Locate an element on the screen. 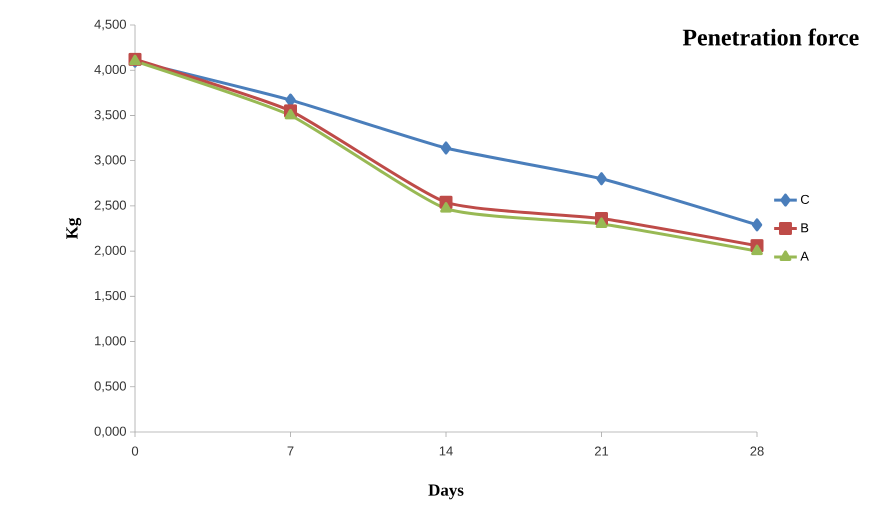 Image resolution: width=879 pixels, height=525 pixels. chart-title: Penetration force is located at coordinates (770, 37).